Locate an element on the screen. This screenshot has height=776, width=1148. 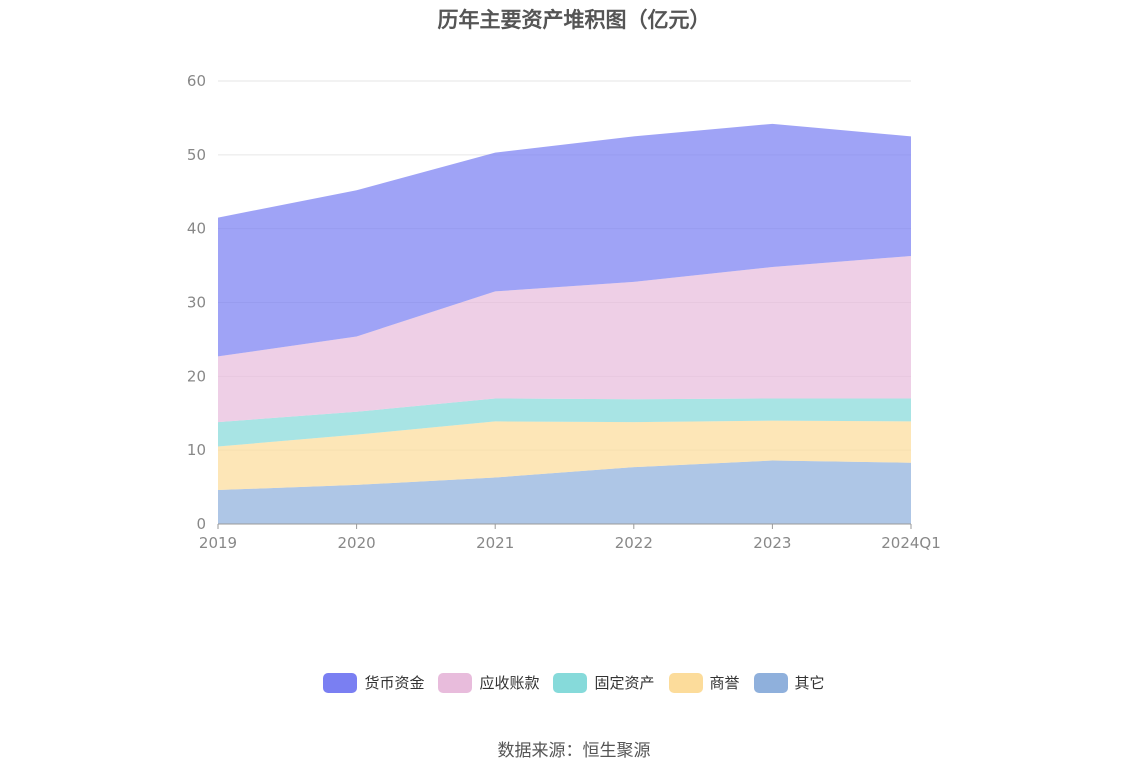
area-series-应收账款 is located at coordinates (564, 339).